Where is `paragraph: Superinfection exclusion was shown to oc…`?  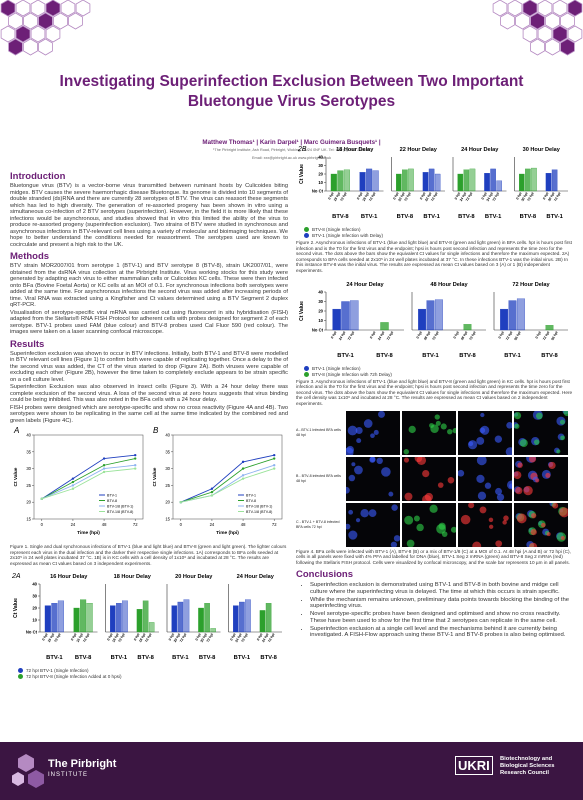
paragraph: Superinfection exclusion was shown to oc… is located at coordinates (149, 366).